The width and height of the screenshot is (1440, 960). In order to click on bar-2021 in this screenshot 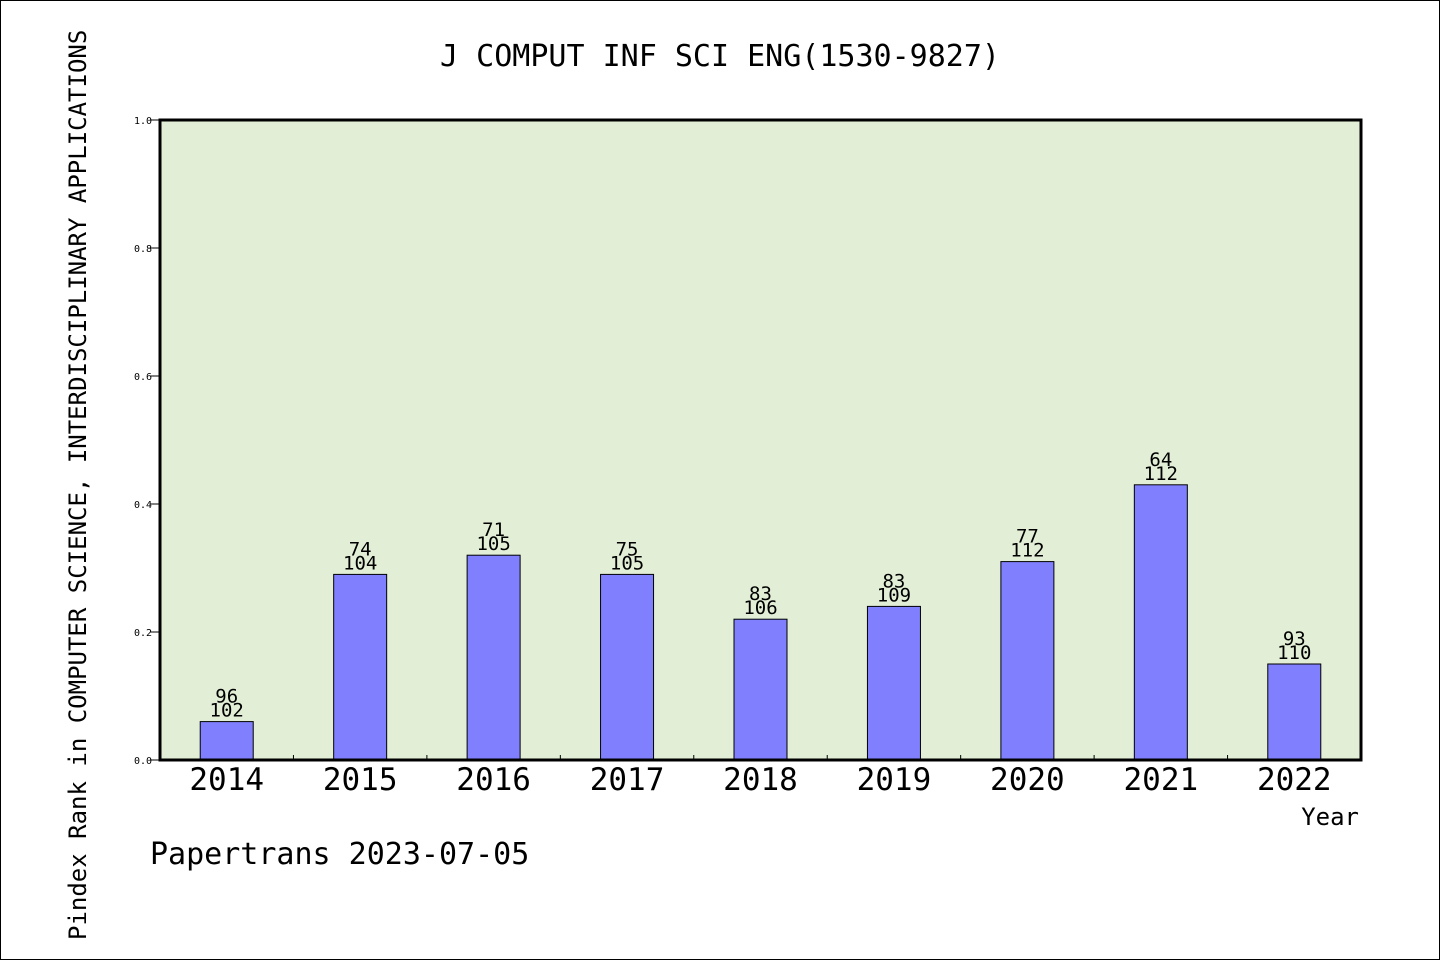, I will do `click(1160, 622)`.